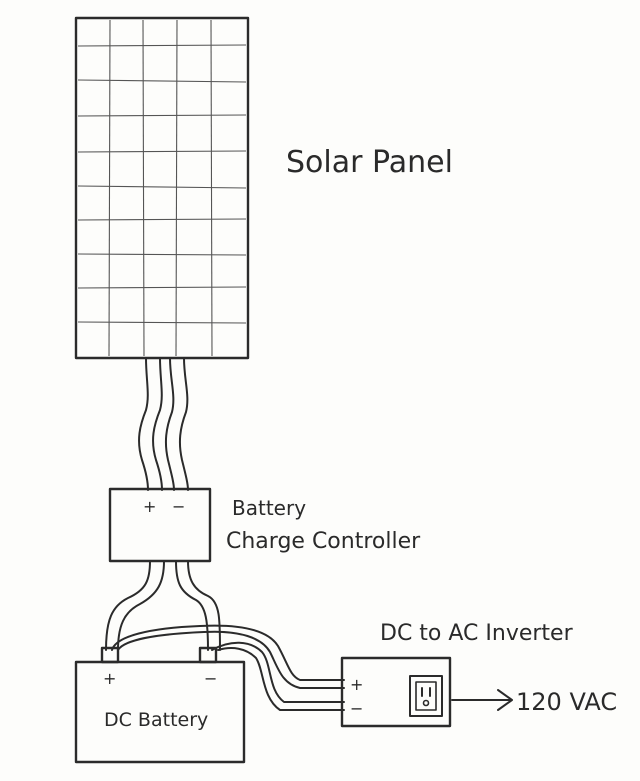 The height and width of the screenshot is (781, 640). Describe the element at coordinates (482, 700) in the screenshot. I see `output-arrow-icon` at that location.